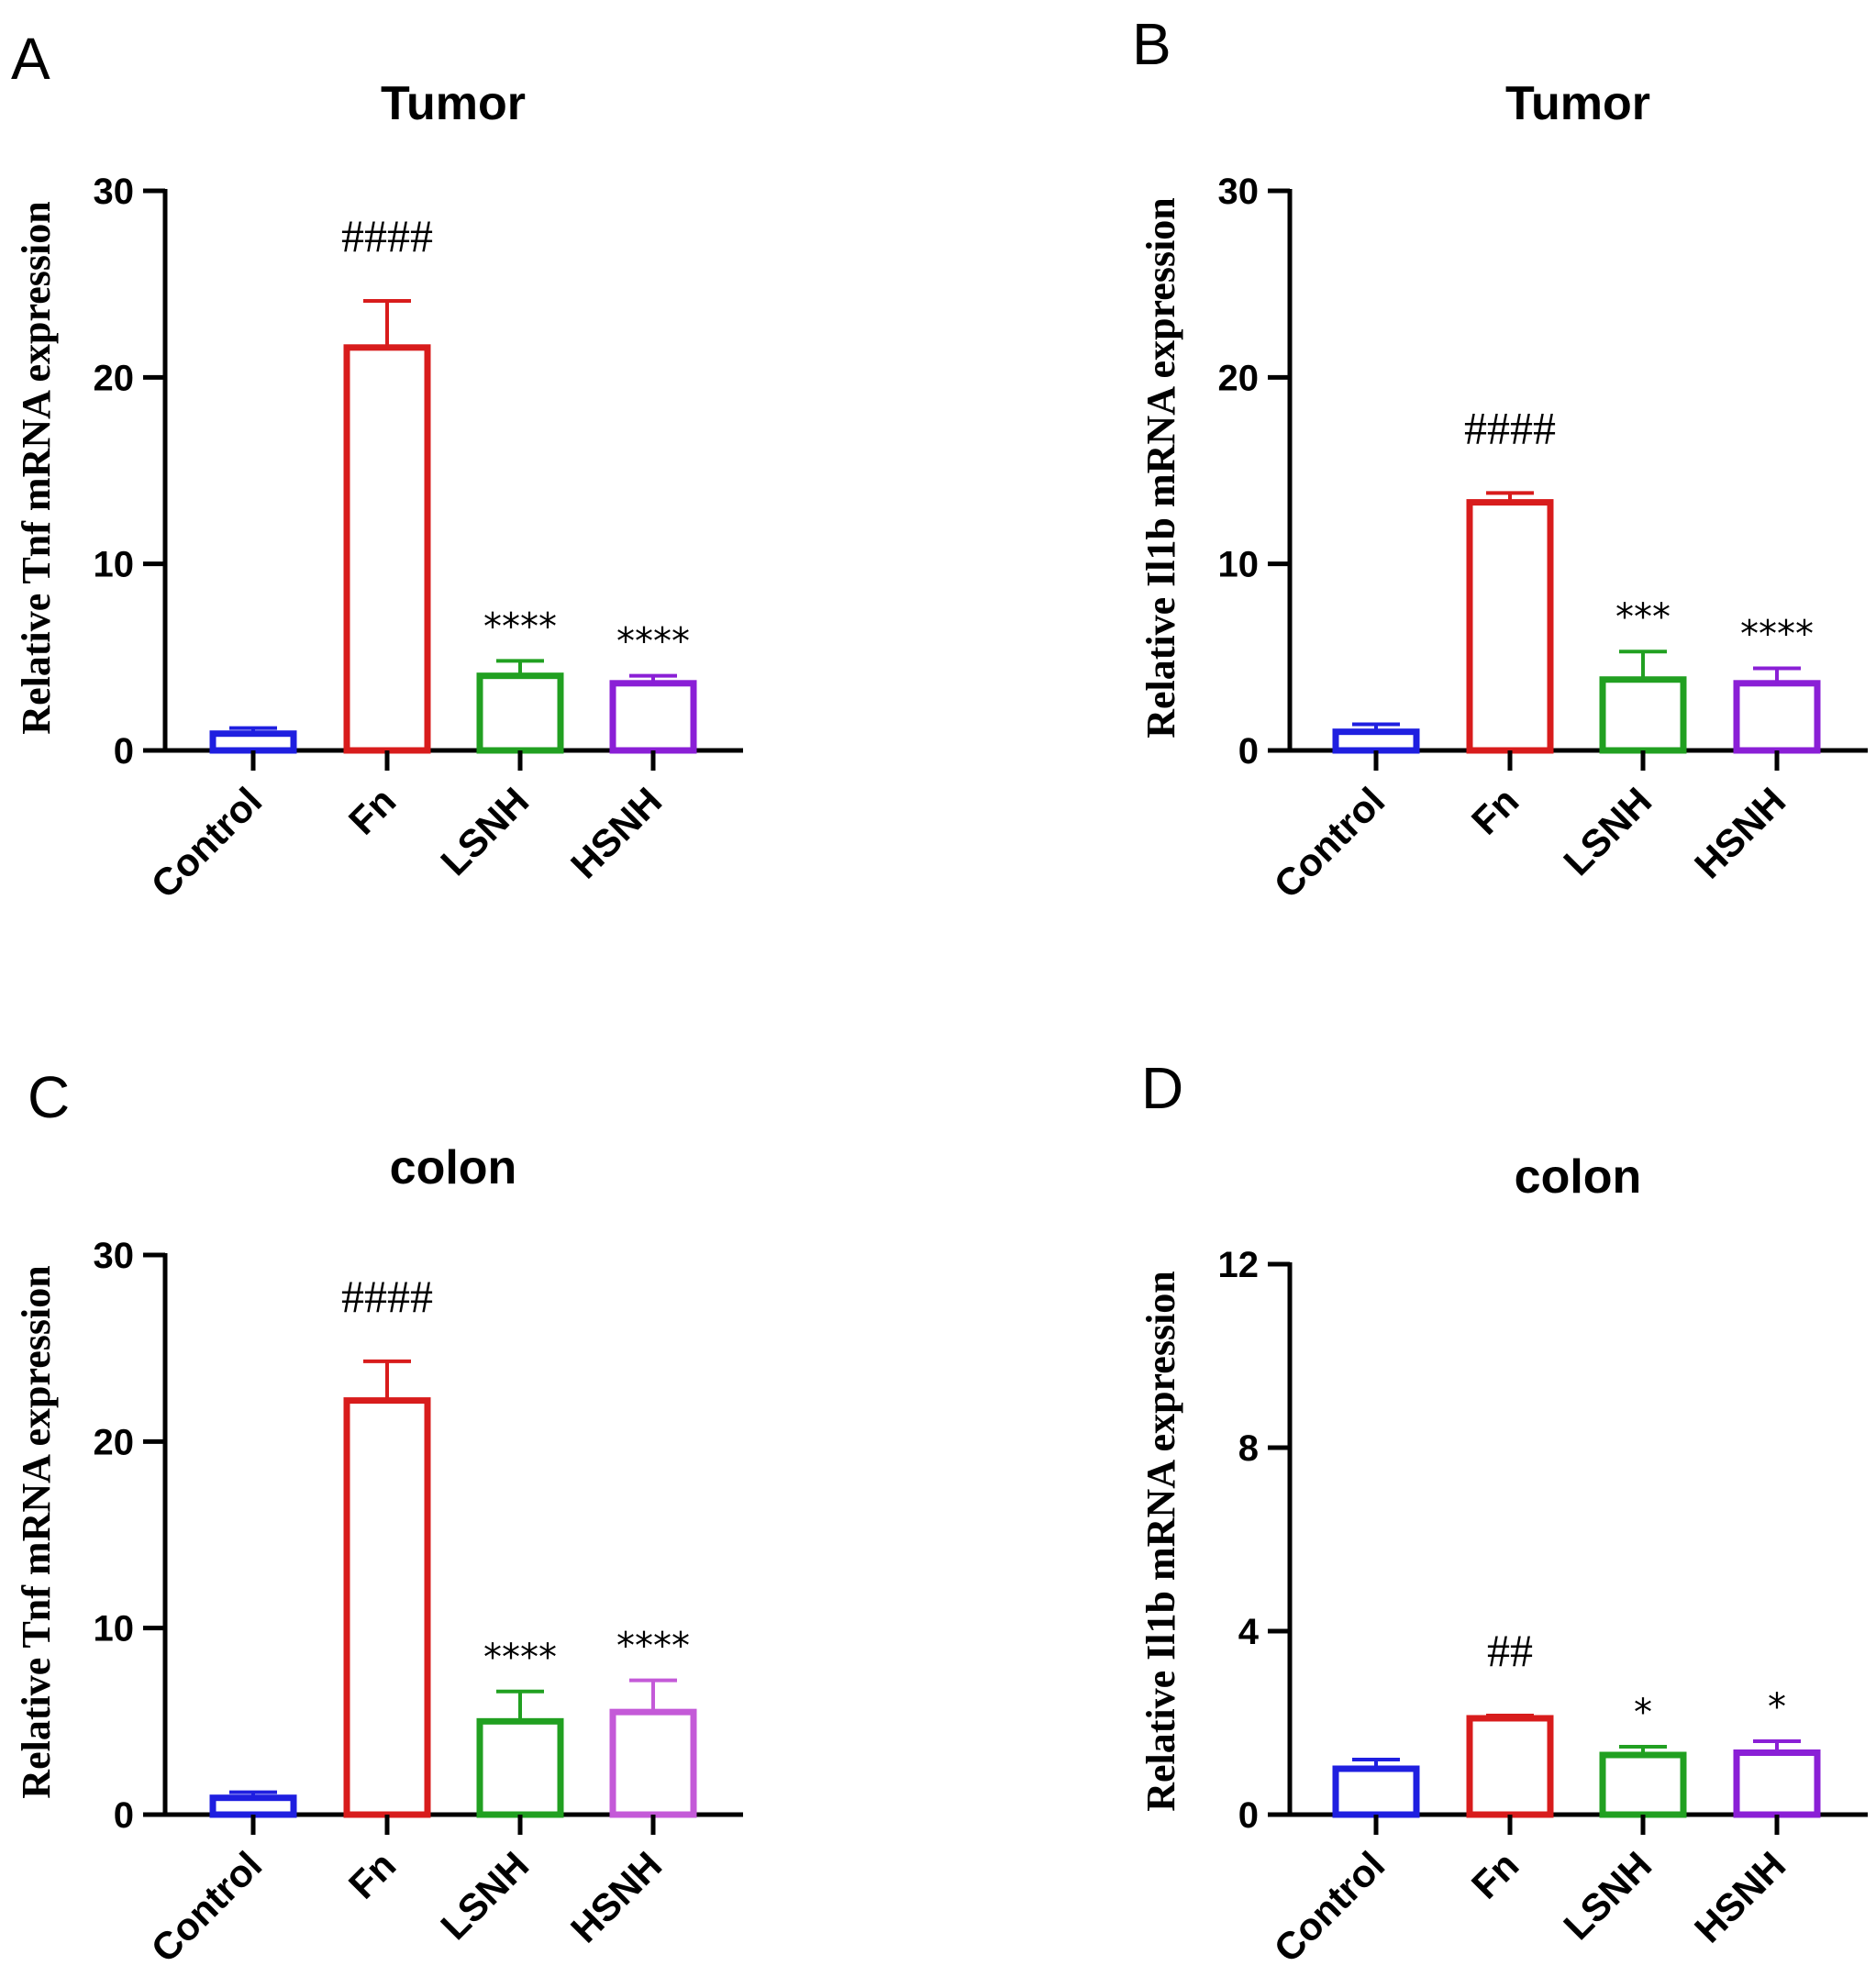 This screenshot has width=1876, height=1988. What do you see at coordinates (49, 1097) in the screenshot?
I see `panel-letter: C` at bounding box center [49, 1097].